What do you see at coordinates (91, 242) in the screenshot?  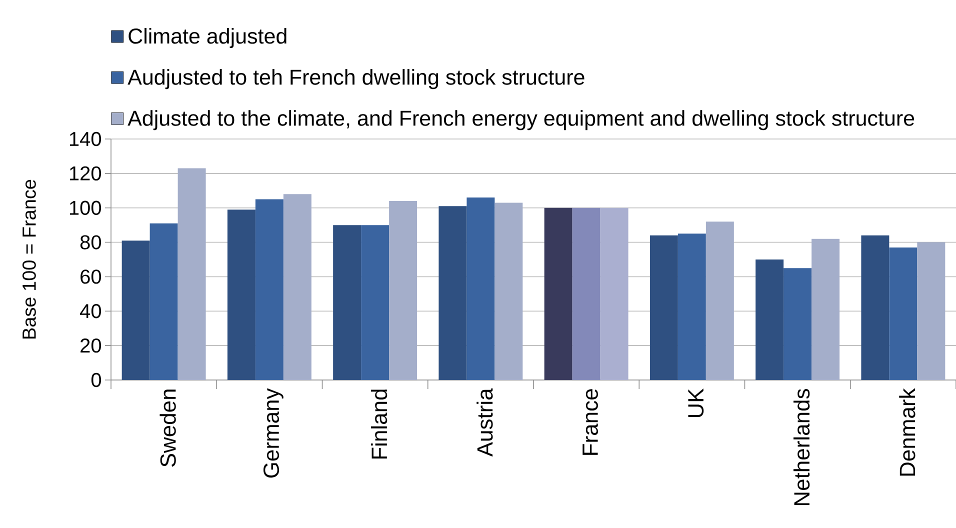 I see `y-tick-label: 80` at bounding box center [91, 242].